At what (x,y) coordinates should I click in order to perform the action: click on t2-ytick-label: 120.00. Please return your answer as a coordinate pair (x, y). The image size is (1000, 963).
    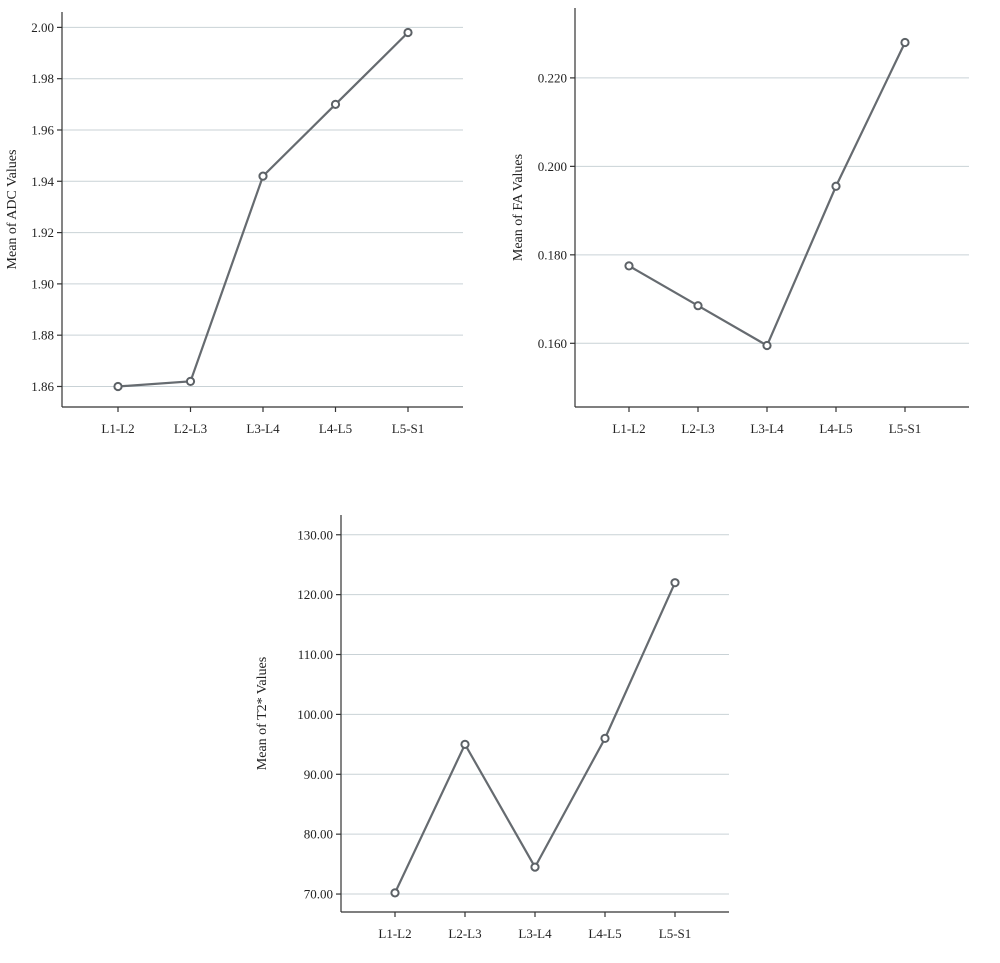
    Looking at the image, I should click on (315, 594).